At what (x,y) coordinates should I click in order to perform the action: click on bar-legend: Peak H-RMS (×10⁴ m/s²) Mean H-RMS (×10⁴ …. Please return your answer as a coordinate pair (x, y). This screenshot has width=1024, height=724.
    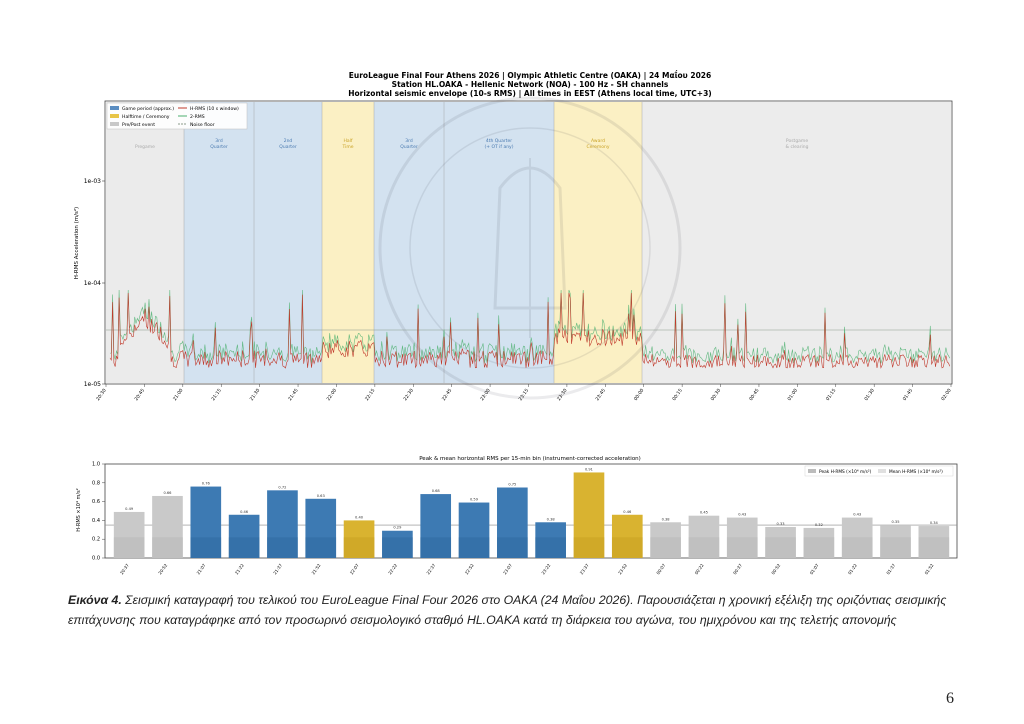
    Looking at the image, I should click on (879, 471).